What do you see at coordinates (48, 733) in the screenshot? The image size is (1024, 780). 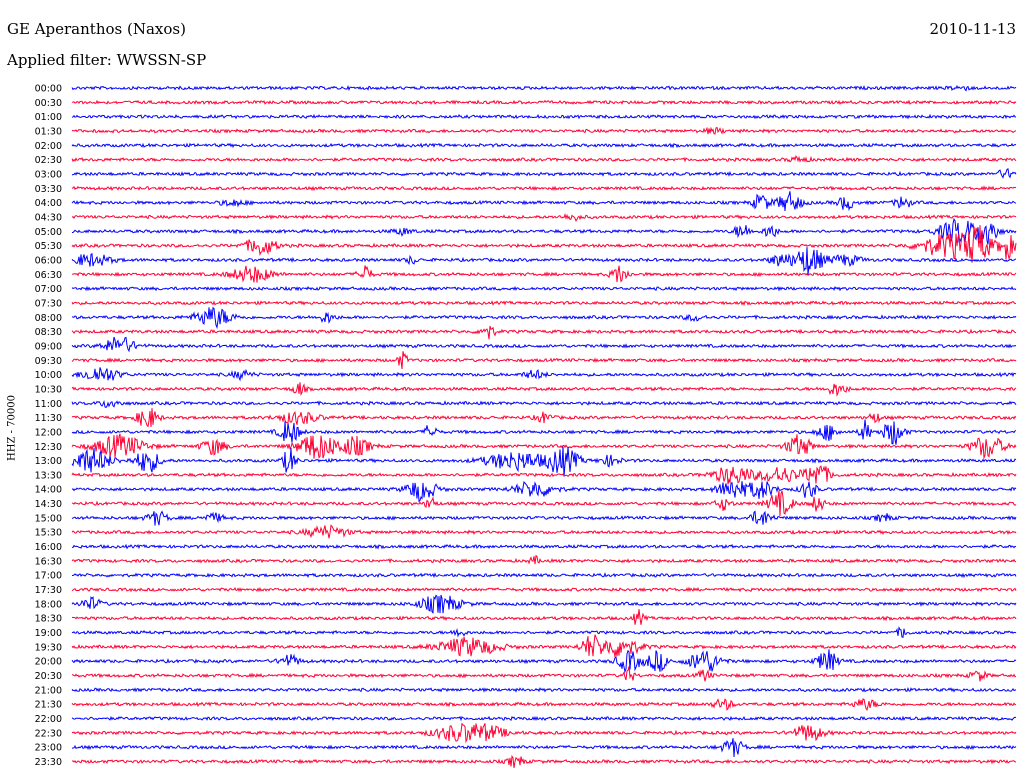 I see `time-tick-label: 22:30` at bounding box center [48, 733].